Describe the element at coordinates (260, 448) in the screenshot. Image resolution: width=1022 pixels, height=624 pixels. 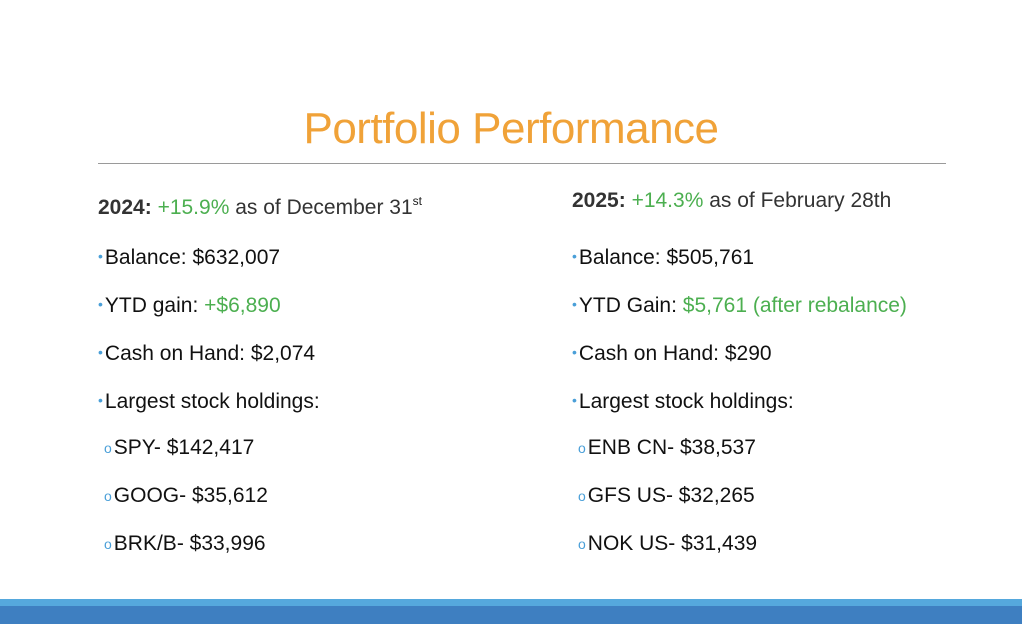
I see `holding-item: oSPY- $142,417` at that location.